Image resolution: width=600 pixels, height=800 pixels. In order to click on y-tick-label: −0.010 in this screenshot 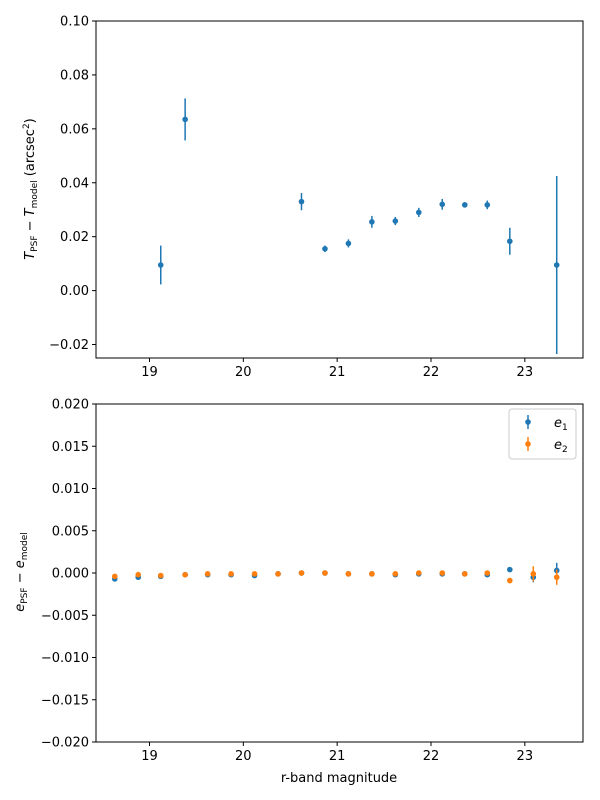, I will do `click(65, 658)`.